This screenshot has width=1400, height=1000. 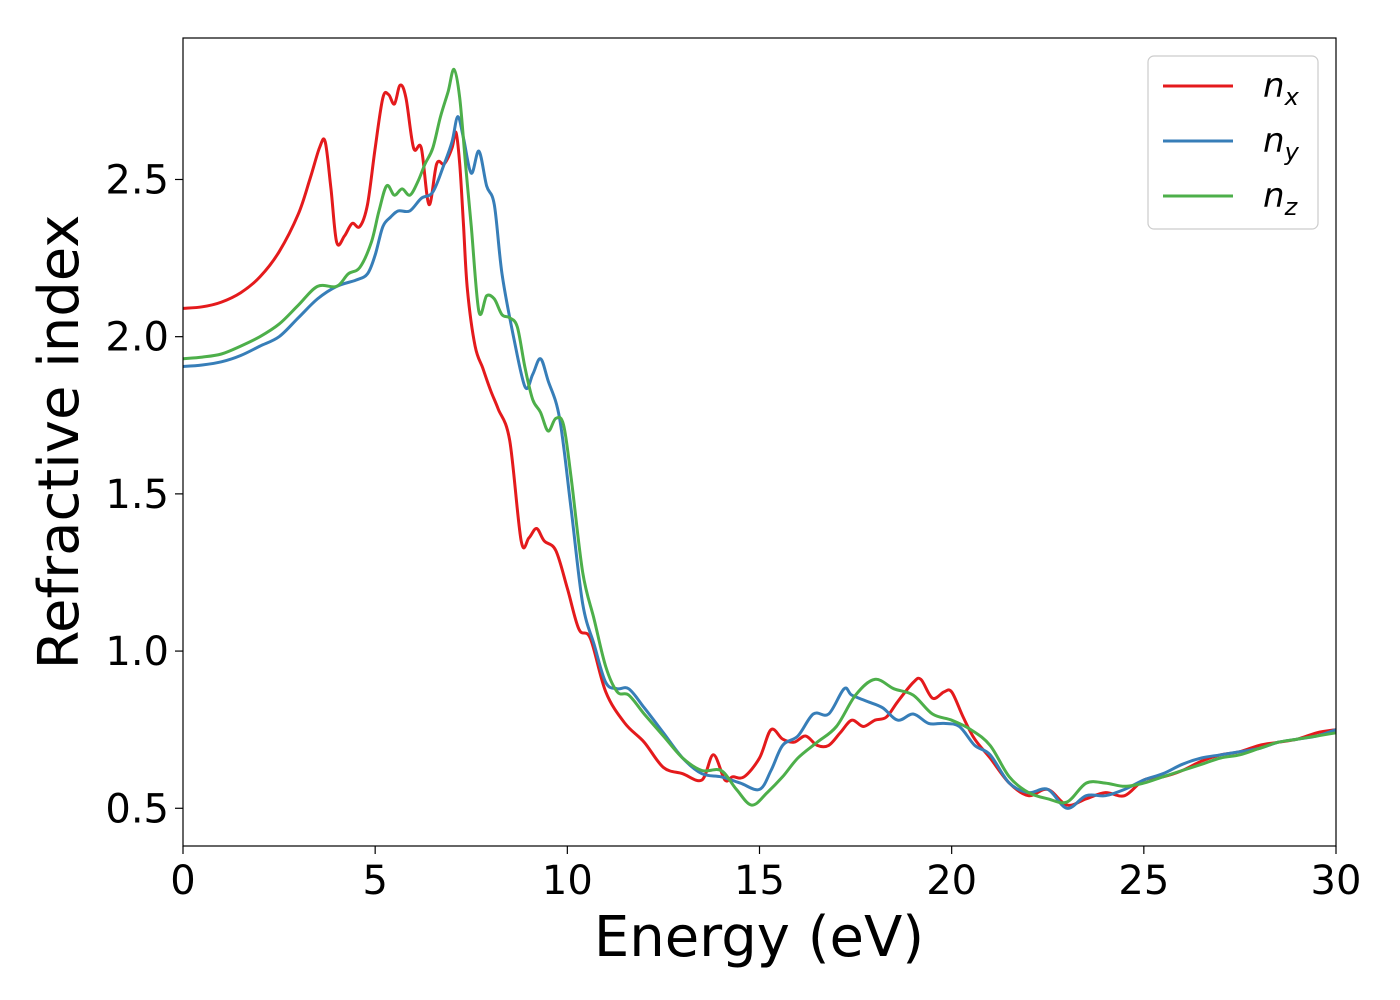 I want to click on x-axis: 0 5 10 15 20 25 30, so click(x=765, y=875).